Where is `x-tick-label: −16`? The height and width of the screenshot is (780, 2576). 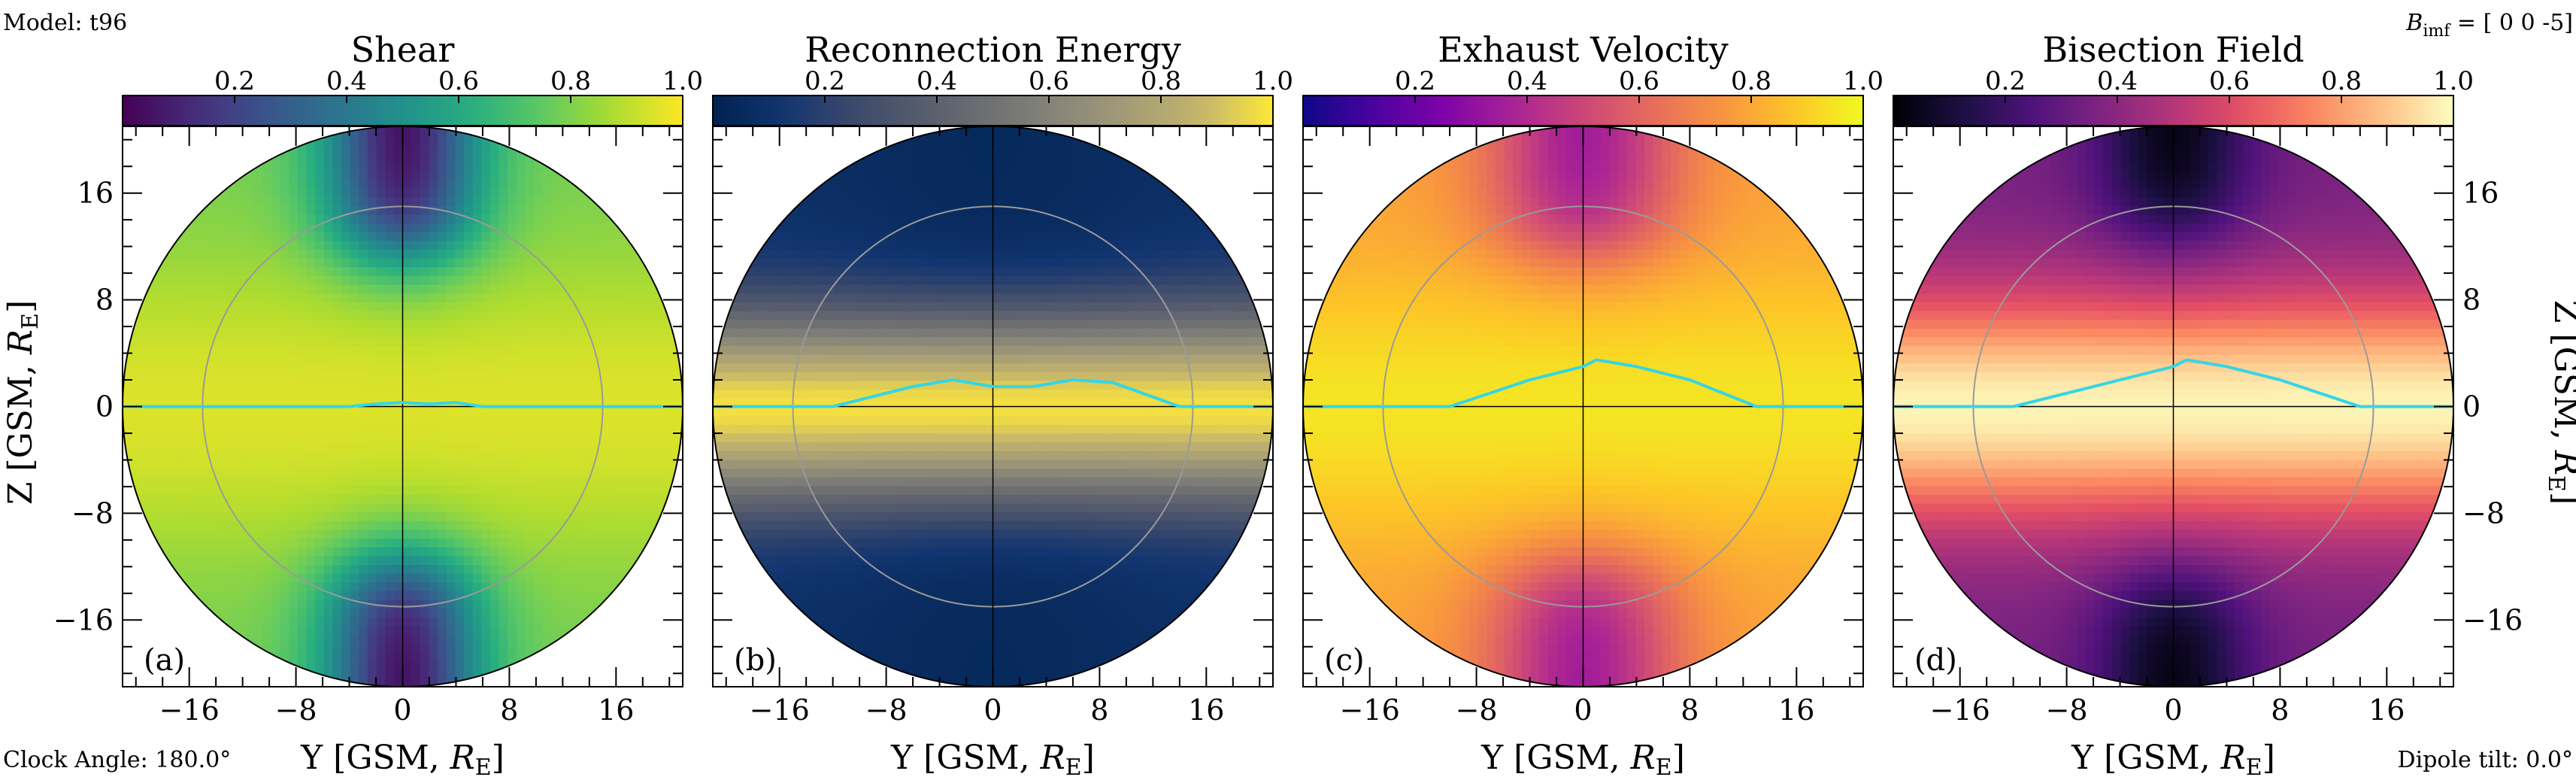 x-tick-label: −16 is located at coordinates (189, 710).